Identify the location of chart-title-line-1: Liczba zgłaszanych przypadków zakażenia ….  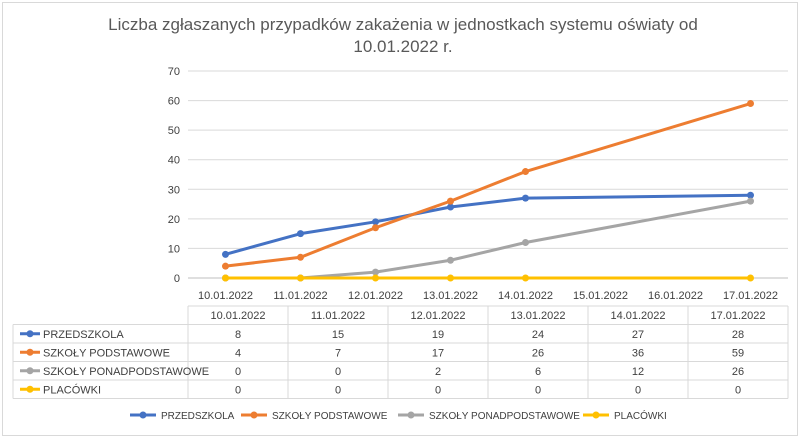
(403, 24).